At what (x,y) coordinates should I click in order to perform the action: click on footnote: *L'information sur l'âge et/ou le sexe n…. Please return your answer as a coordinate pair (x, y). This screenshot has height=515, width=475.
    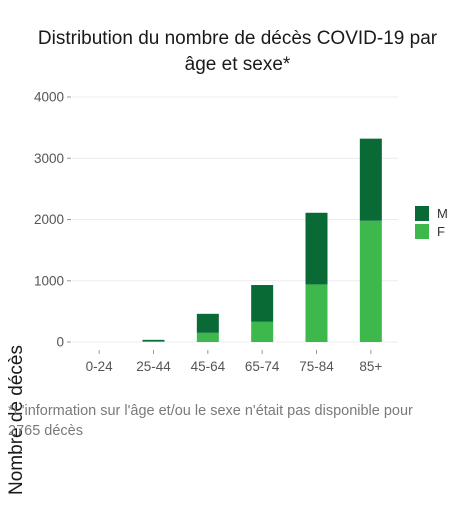
    Looking at the image, I should click on (238, 421).